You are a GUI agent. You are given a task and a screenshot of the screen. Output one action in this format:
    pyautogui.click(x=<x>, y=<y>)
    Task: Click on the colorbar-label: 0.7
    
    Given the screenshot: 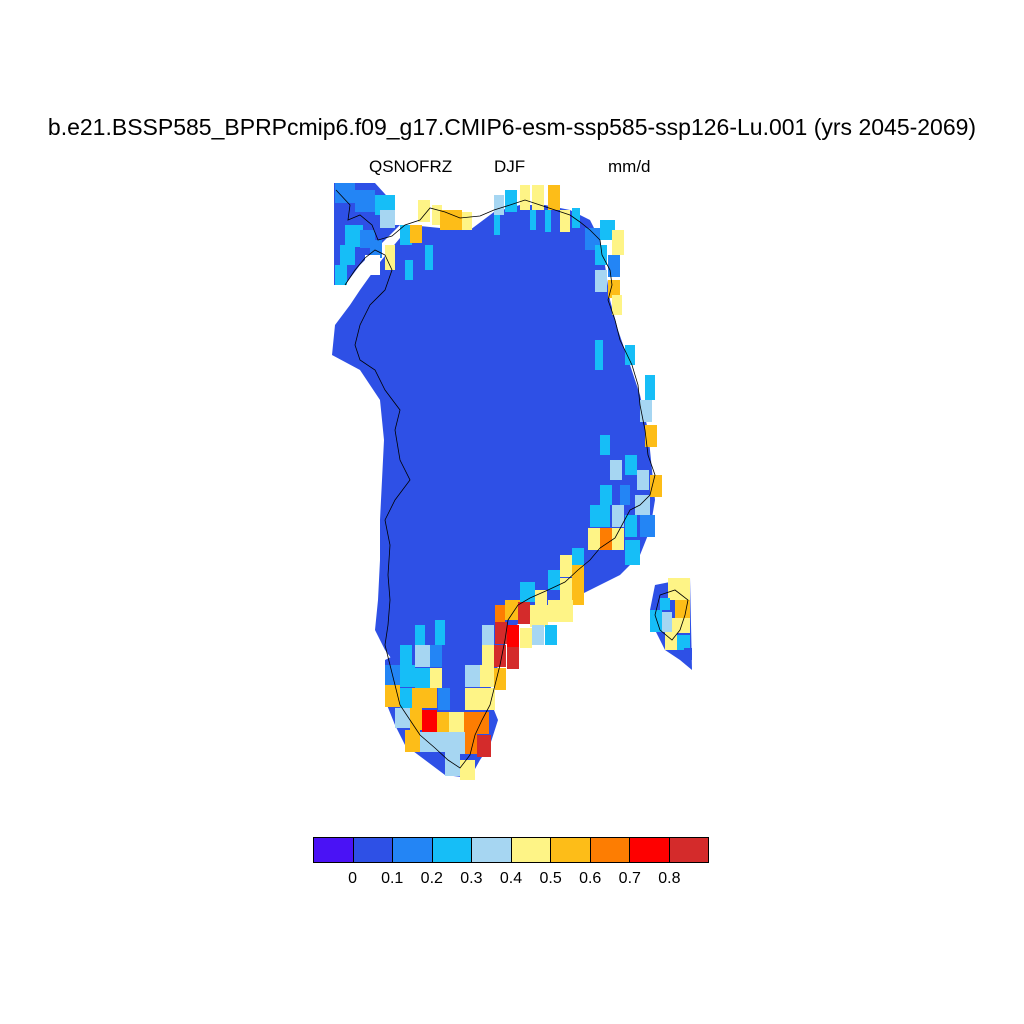 What is the action you would take?
    pyautogui.click(x=629, y=878)
    